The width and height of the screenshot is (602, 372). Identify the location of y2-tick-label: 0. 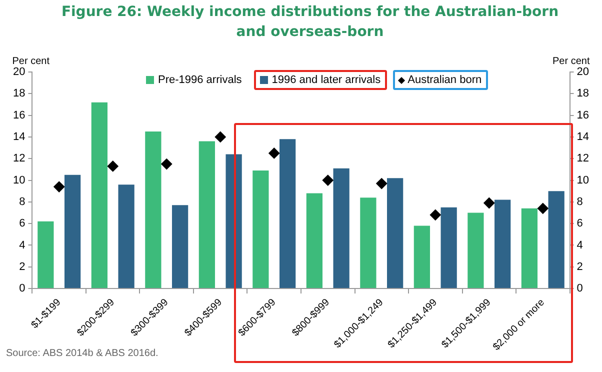
(579, 288).